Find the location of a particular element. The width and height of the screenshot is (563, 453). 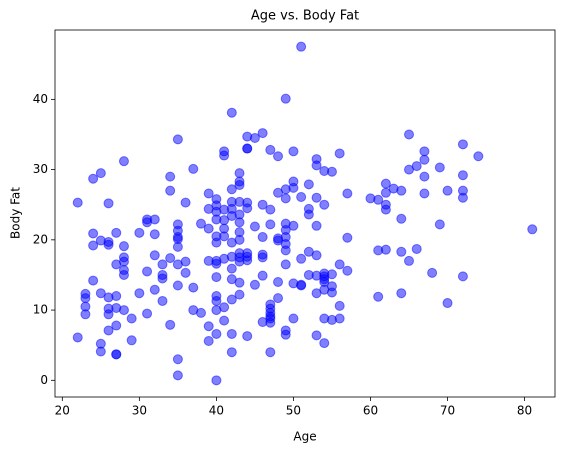

x-tick-label: 50 is located at coordinates (293, 411).